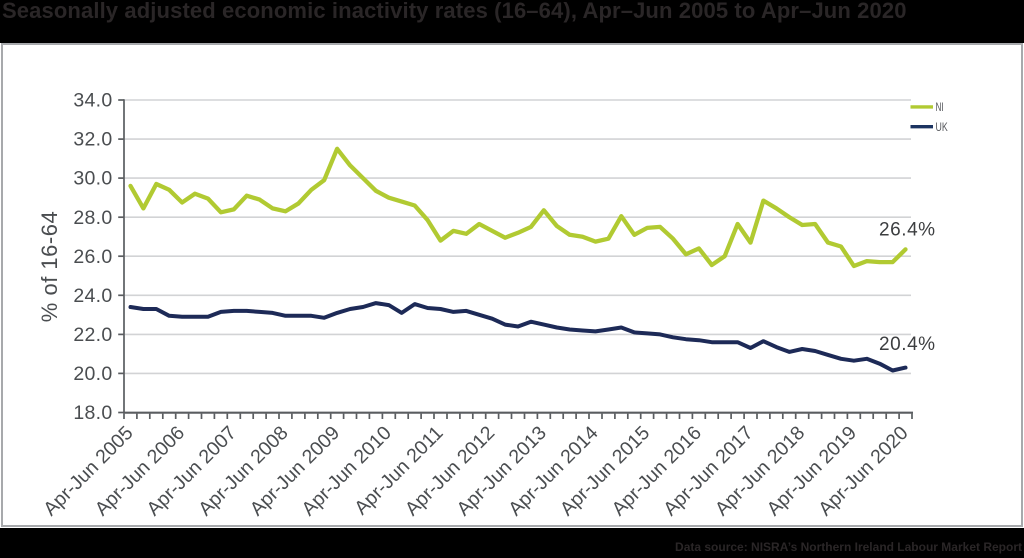 This screenshot has width=1024, height=558. I want to click on svg-text: 18.0, so click(92, 413).